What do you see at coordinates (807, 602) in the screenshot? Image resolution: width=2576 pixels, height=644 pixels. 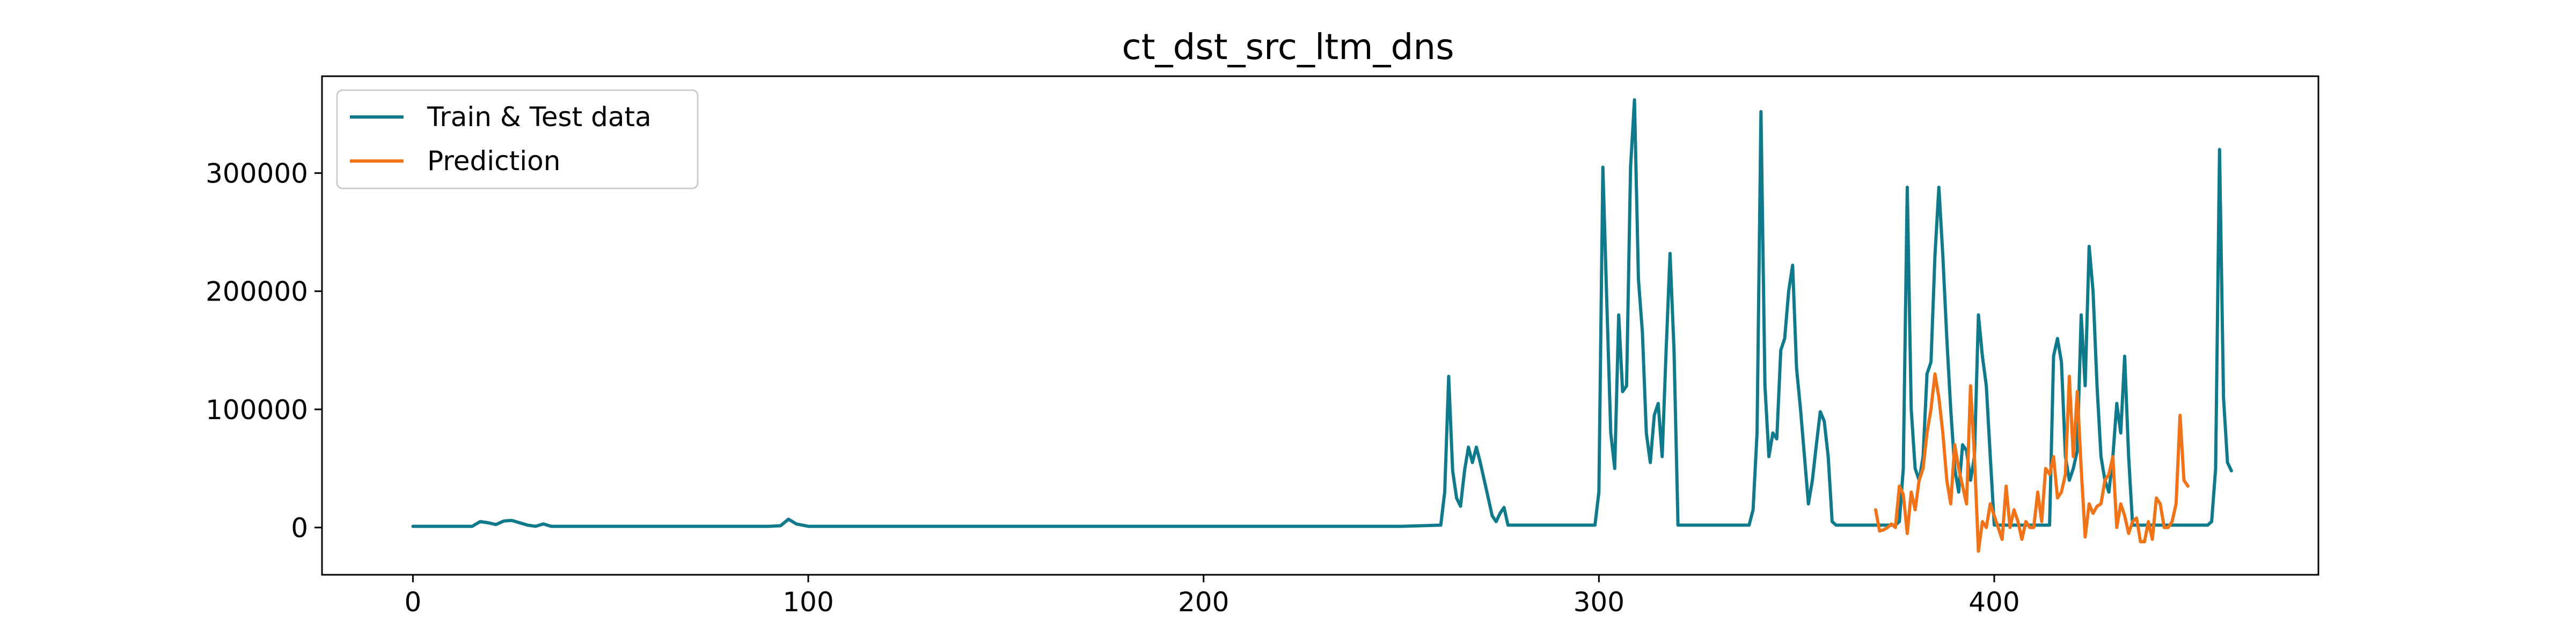 I see `x-tick-label: 100` at bounding box center [807, 602].